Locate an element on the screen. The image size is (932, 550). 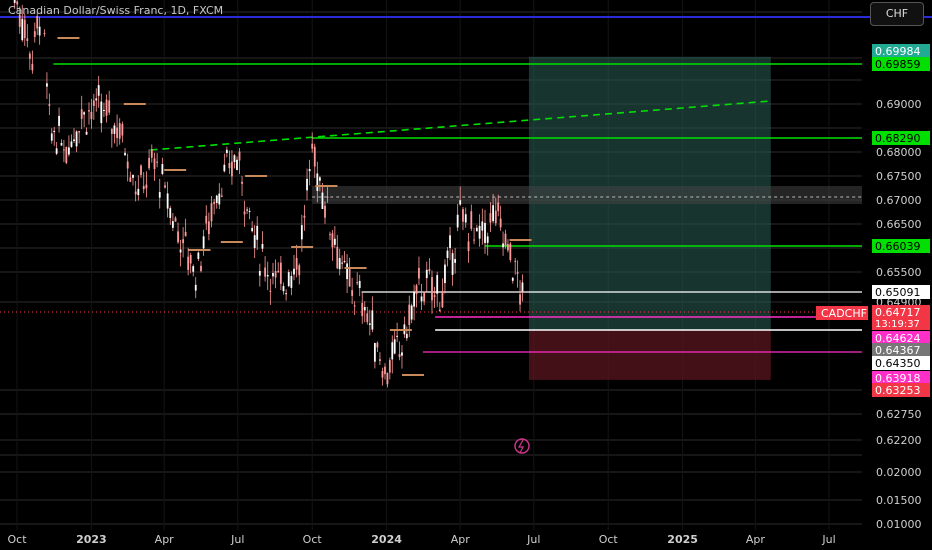
x-tick-label: 2025 is located at coordinates (682, 539).